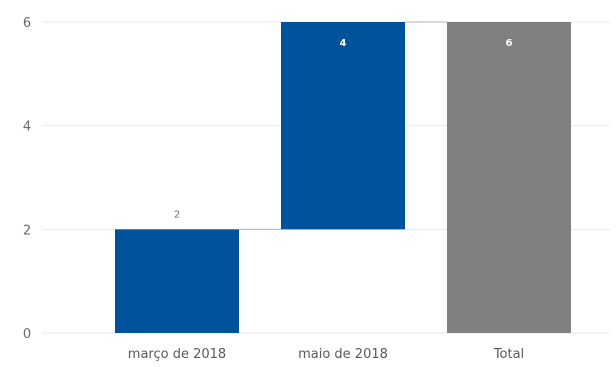 This screenshot has width=616, height=367. I want to click on y-tick-label: 2, so click(27, 230).